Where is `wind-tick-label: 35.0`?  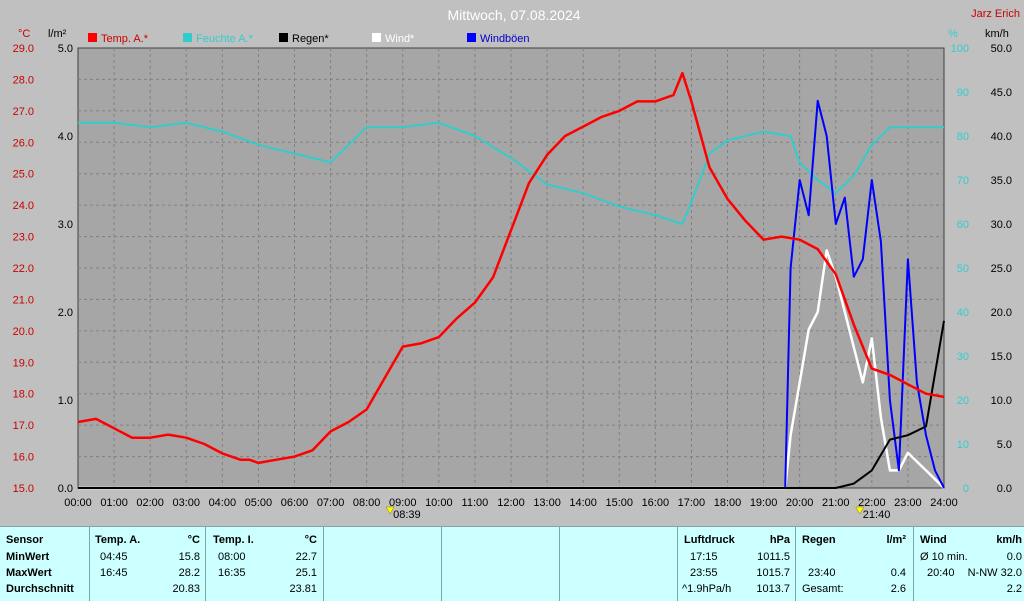
wind-tick-label: 35.0 is located at coordinates (1001, 181).